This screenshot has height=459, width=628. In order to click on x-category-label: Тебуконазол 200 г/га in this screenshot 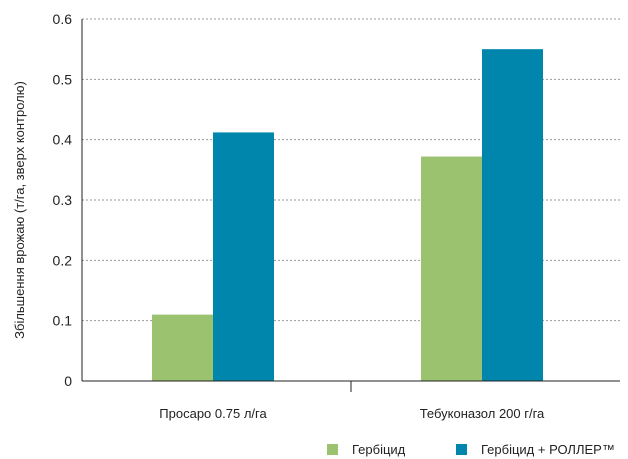, I will do `click(482, 413)`.